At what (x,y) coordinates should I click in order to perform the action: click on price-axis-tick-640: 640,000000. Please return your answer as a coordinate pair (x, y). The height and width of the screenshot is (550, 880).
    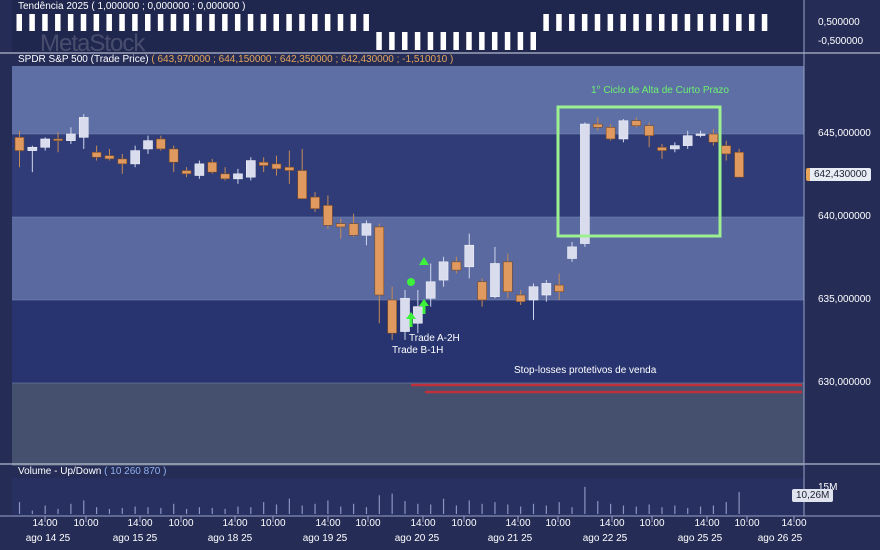
    Looking at the image, I should click on (844, 216).